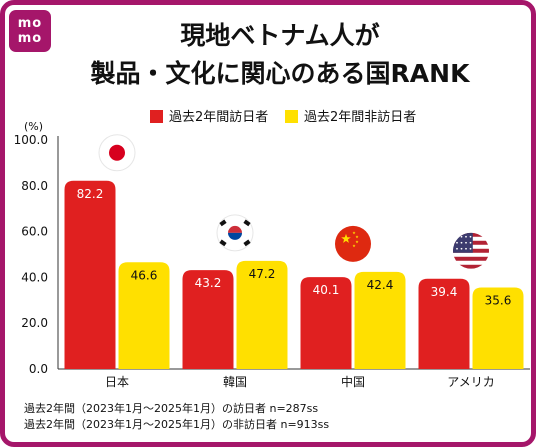 The width and height of the screenshot is (536, 447). What do you see at coordinates (38, 369) in the screenshot?
I see `y-tick-label: 0.0` at bounding box center [38, 369].